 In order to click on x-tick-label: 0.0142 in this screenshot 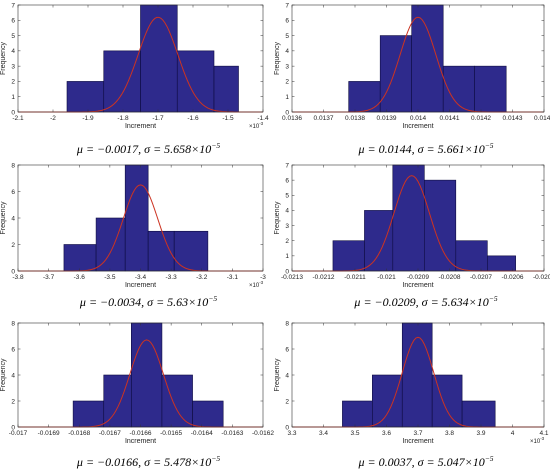, I will do `click(481, 118)`.